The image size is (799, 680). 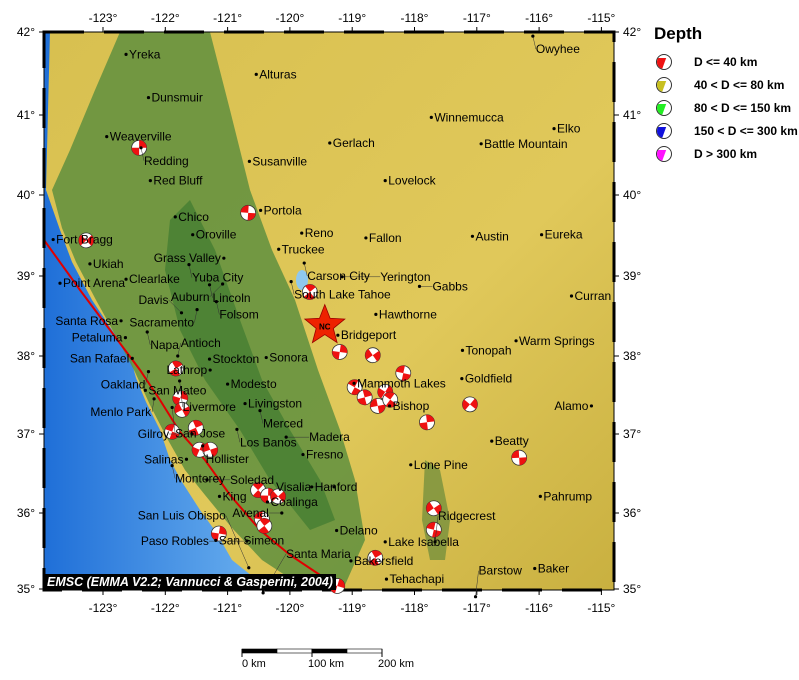 I want to click on city-label: Dunsmuir, so click(x=176, y=98).